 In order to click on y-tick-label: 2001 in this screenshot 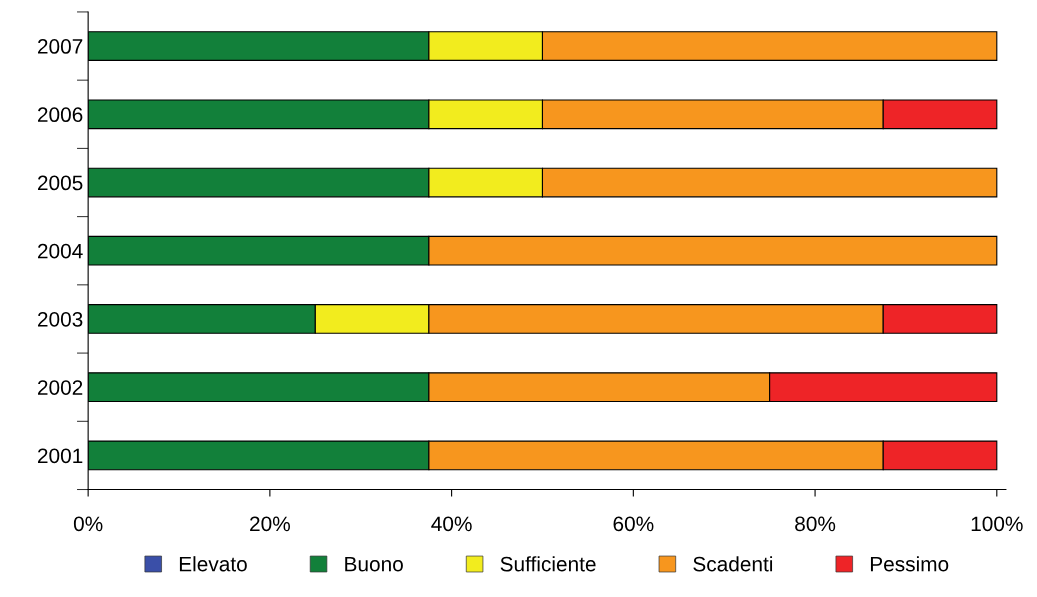, I will do `click(60, 456)`.